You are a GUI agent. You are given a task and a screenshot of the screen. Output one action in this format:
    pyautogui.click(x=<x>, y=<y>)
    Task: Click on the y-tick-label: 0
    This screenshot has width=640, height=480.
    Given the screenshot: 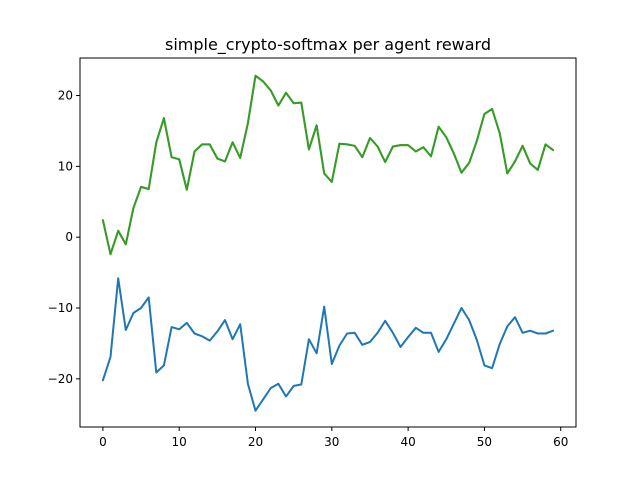 What is the action you would take?
    pyautogui.click(x=69, y=237)
    